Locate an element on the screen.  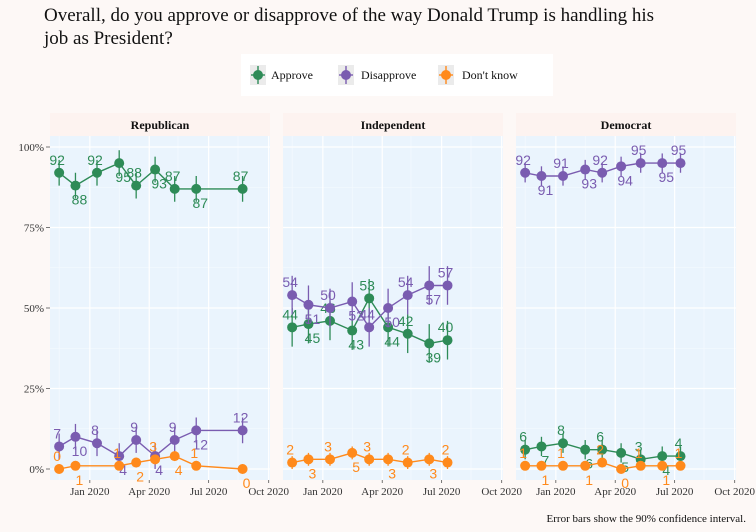
data-label: 42 is located at coordinates (406, 321).